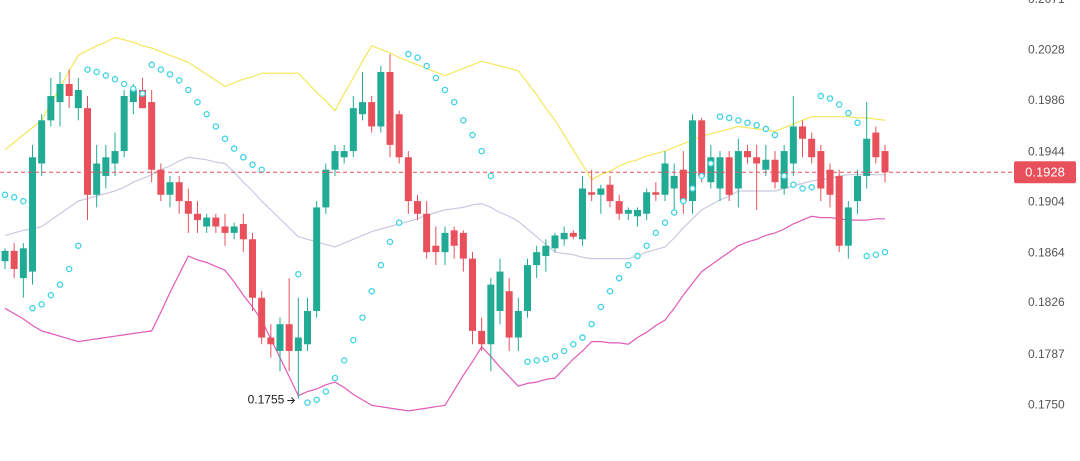 Image resolution: width=1080 pixels, height=461 pixels. What do you see at coordinates (1046, 50) in the screenshot?
I see `y-tick-label: 0.2028` at bounding box center [1046, 50].